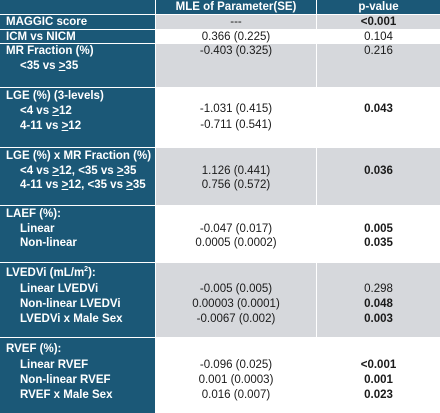 Image resolution: width=440 pixels, height=413 pixels. Describe the element at coordinates (378, 304) in the screenshot. I see `p-value: 0.048` at that location.